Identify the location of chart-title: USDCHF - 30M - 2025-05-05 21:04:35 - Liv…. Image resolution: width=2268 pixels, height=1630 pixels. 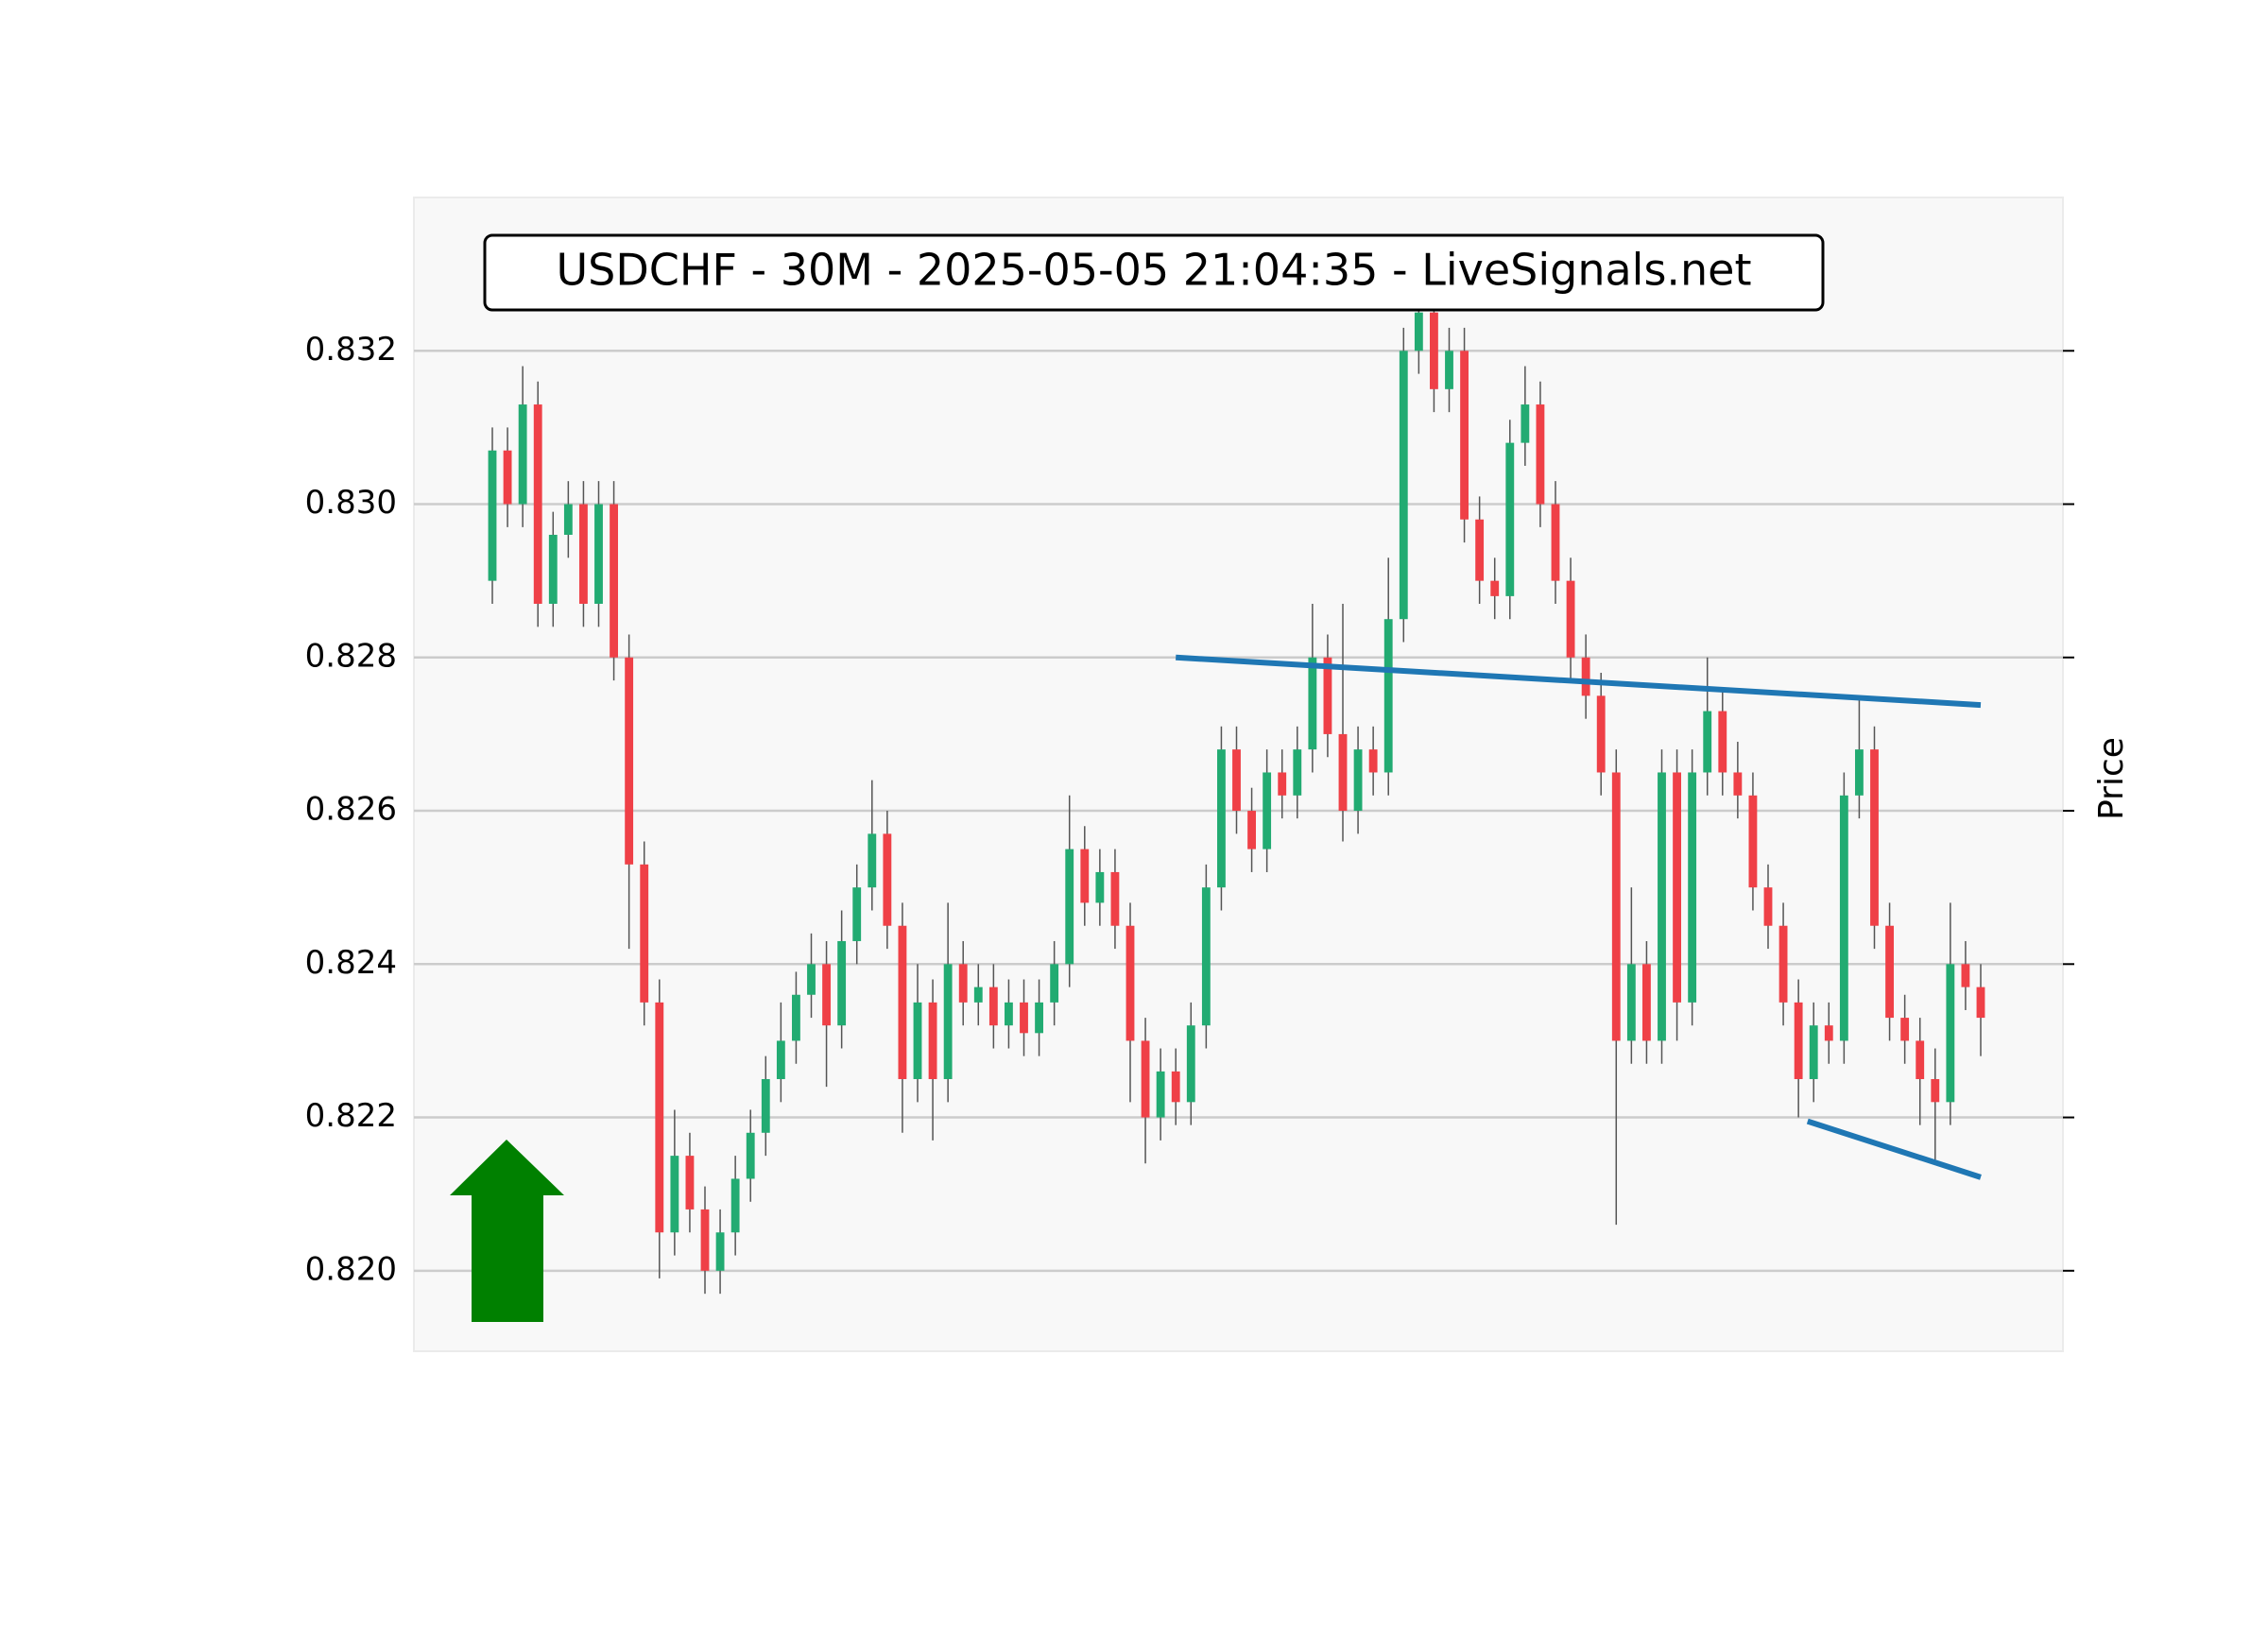
(1153, 271).